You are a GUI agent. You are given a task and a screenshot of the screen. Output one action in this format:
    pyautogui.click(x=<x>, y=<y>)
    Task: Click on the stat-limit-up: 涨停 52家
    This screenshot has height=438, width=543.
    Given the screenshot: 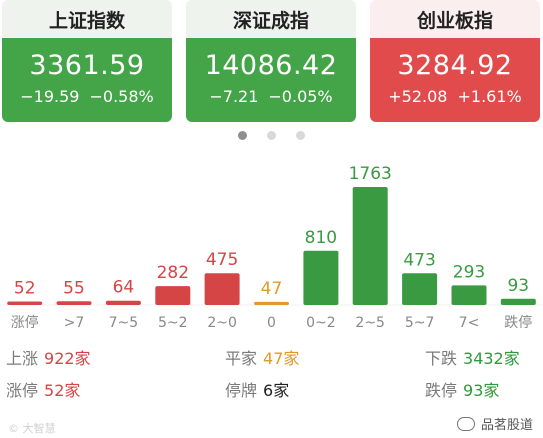 What is the action you would take?
    pyautogui.click(x=43, y=391)
    